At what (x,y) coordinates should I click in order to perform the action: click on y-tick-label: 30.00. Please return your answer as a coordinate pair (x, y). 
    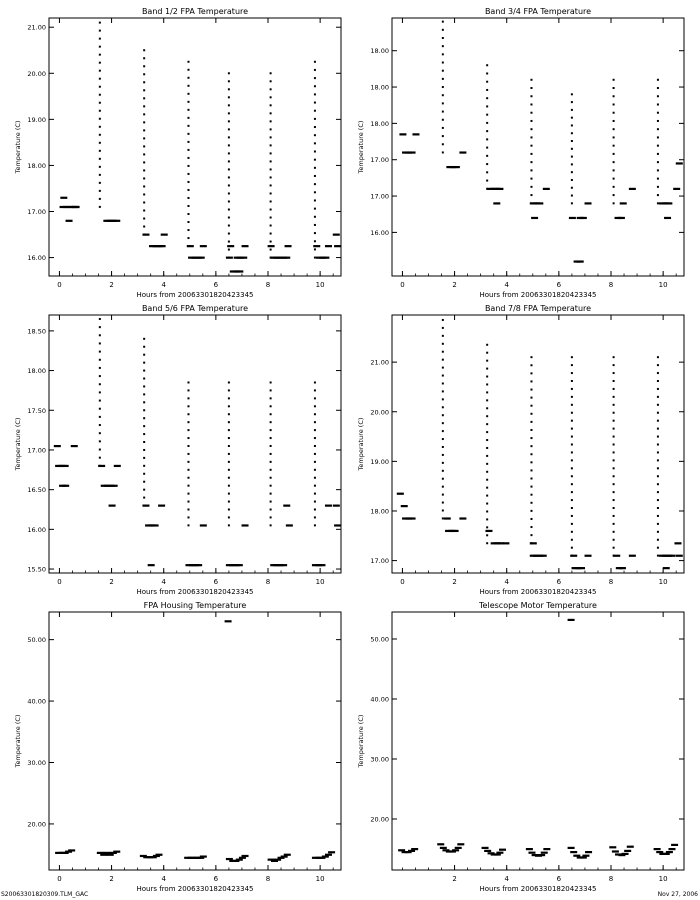
    Looking at the image, I should click on (36, 763).